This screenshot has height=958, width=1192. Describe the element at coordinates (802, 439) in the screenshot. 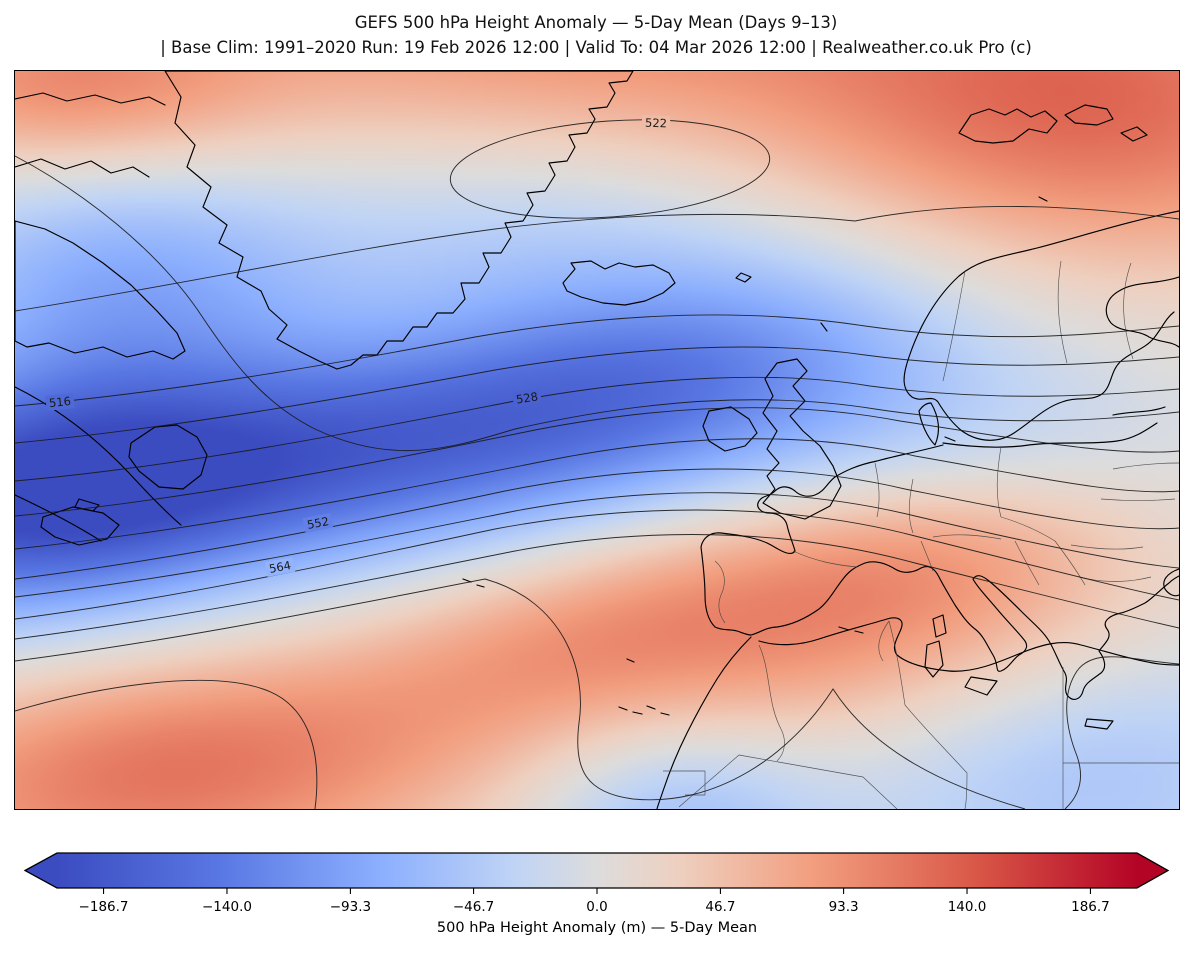

I see `coastline-great-britain` at that location.